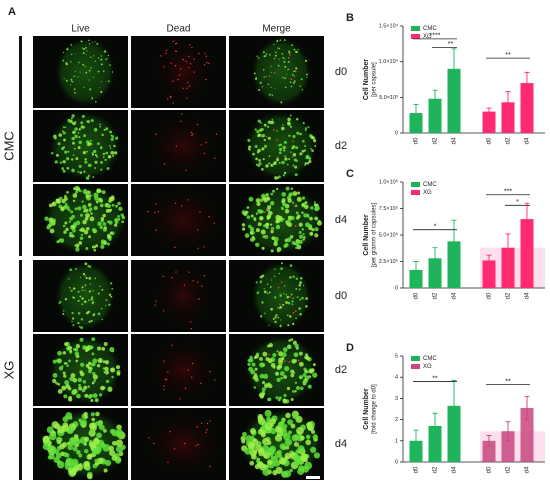  What do you see at coordinates (396, 356) in the screenshot?
I see `y-tick-label: 5` at bounding box center [396, 356].